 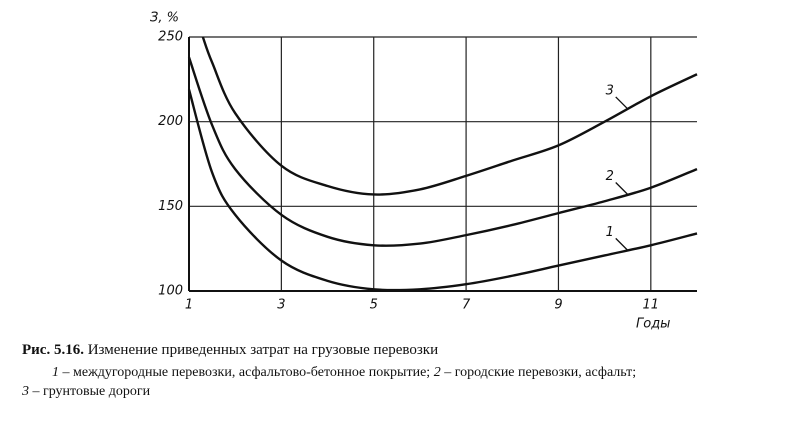 What do you see at coordinates (170, 121) in the screenshot?
I see `y-tick-label: 200` at bounding box center [170, 121].